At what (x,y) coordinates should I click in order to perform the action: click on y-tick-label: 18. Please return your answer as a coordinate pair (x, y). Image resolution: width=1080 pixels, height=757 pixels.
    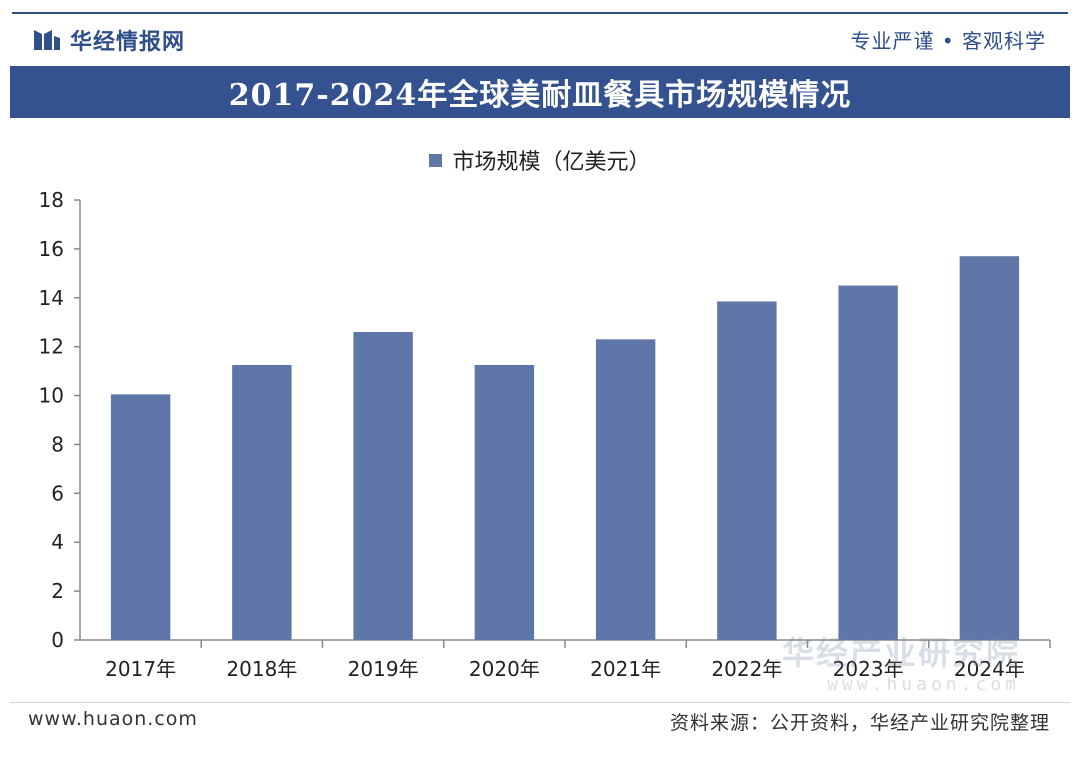
    Looking at the image, I should click on (51, 200).